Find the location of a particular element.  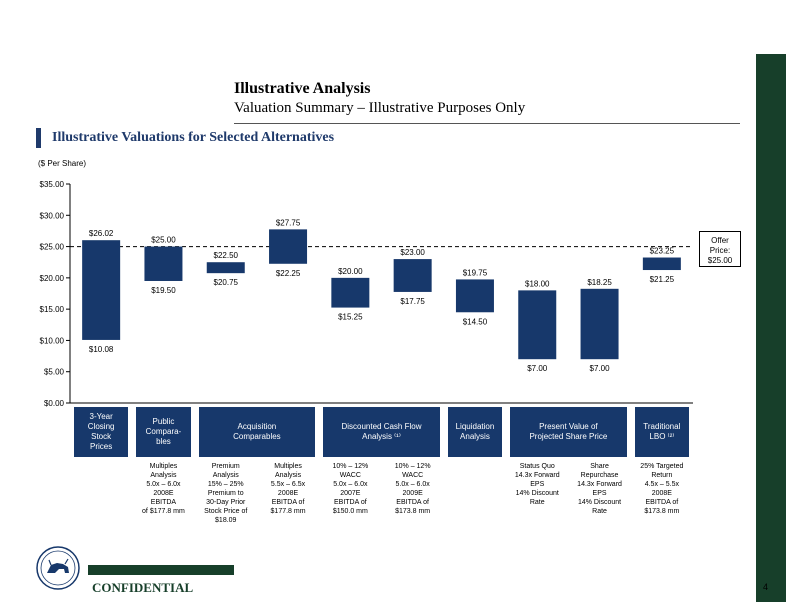

bar-low-label: $21.25 is located at coordinates (662, 279).